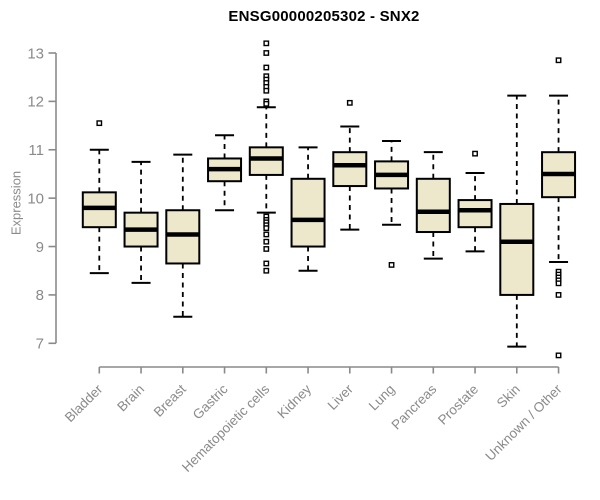 The width and height of the screenshot is (600, 500). I want to click on boxplot-gastric, so click(225, 173).